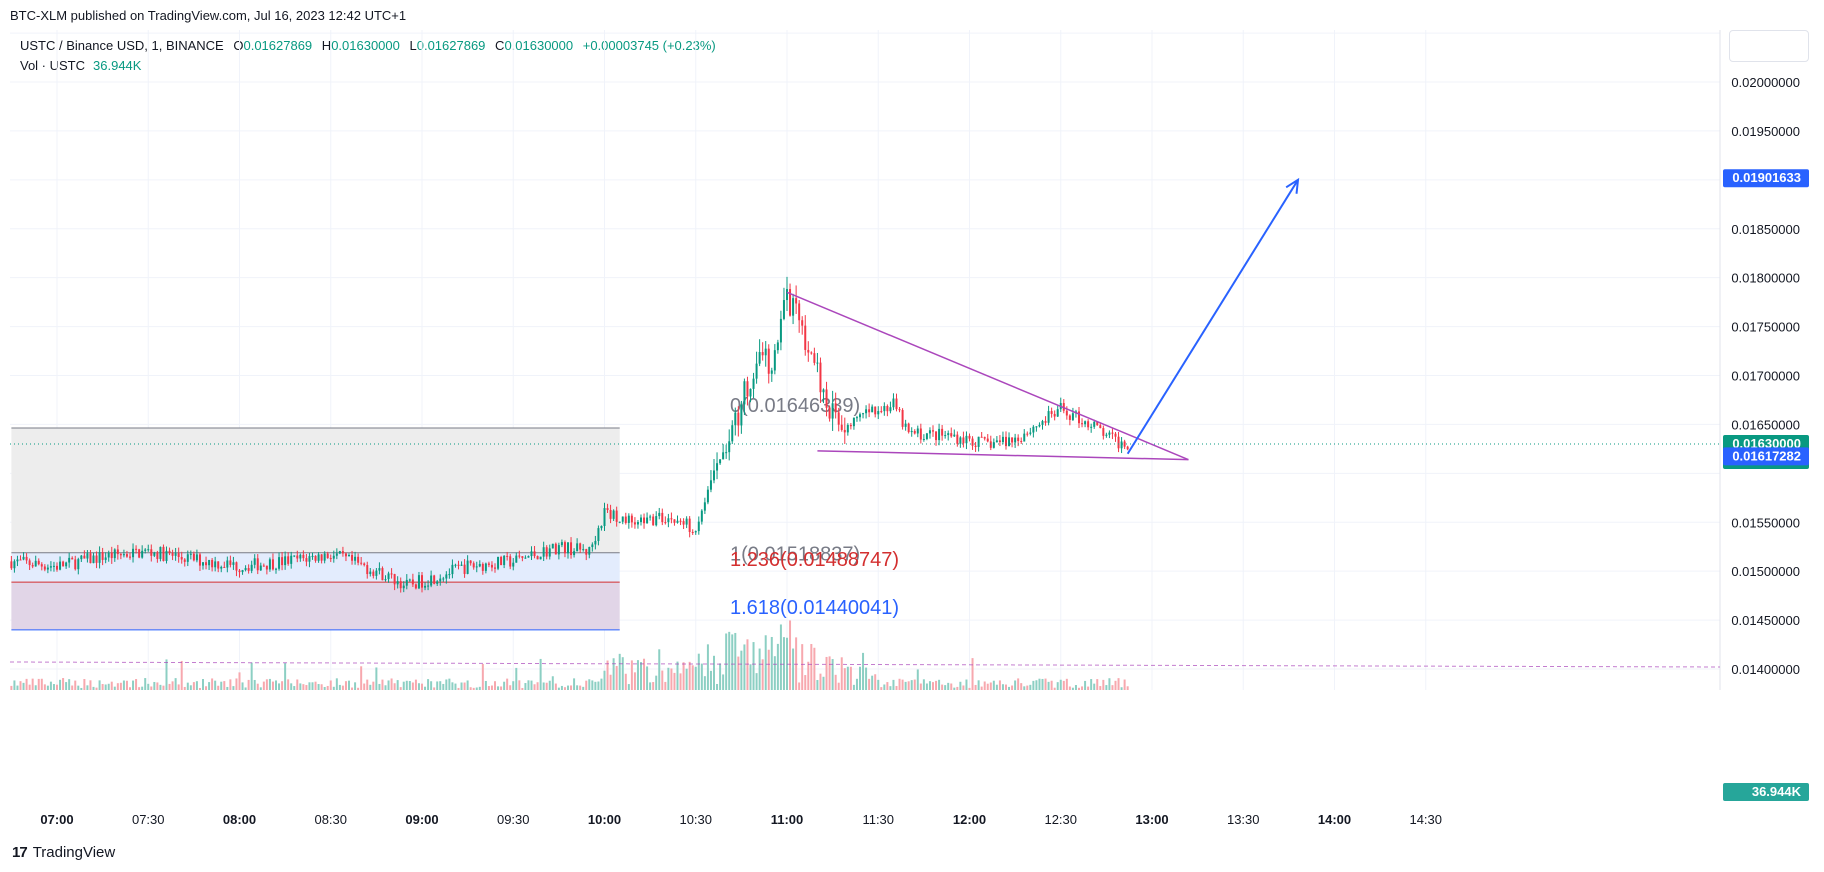  Describe the element at coordinates (1765, 327) in the screenshot. I see `y-tick-label: 0.01750000` at that location.